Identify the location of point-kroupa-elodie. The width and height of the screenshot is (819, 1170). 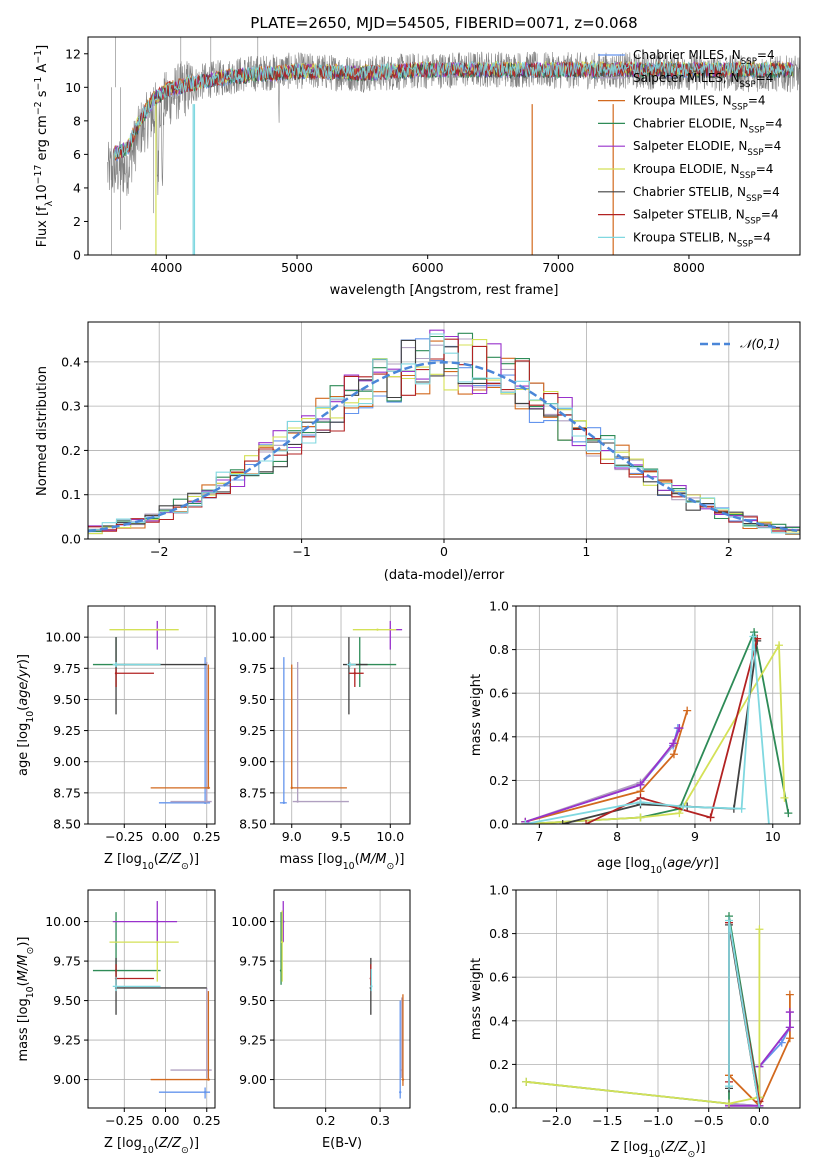
(157, 942).